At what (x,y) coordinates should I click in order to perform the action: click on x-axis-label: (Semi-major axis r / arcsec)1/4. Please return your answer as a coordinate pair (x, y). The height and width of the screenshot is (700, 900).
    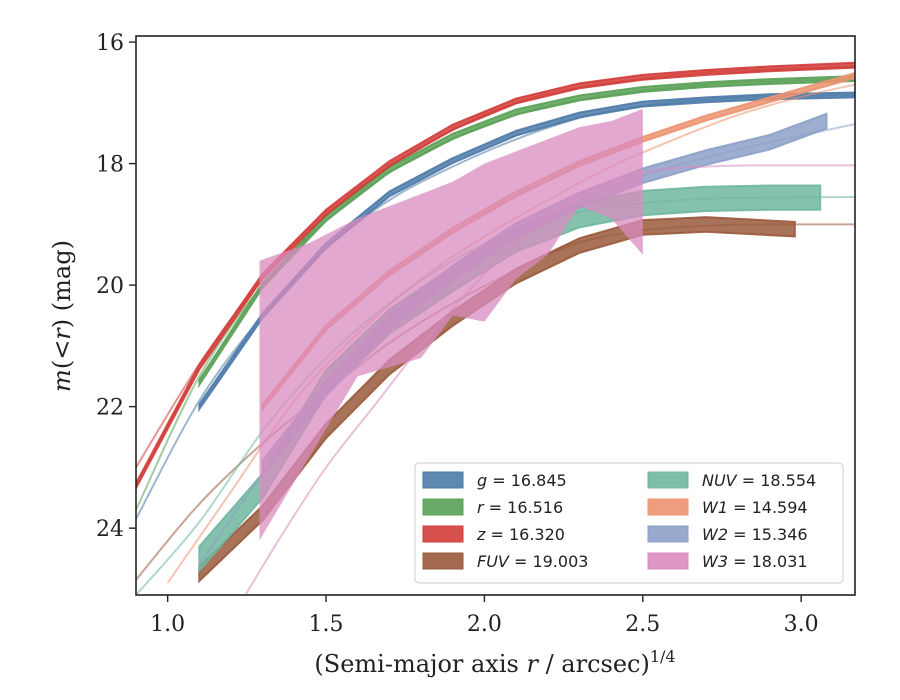
    Looking at the image, I should click on (494, 662).